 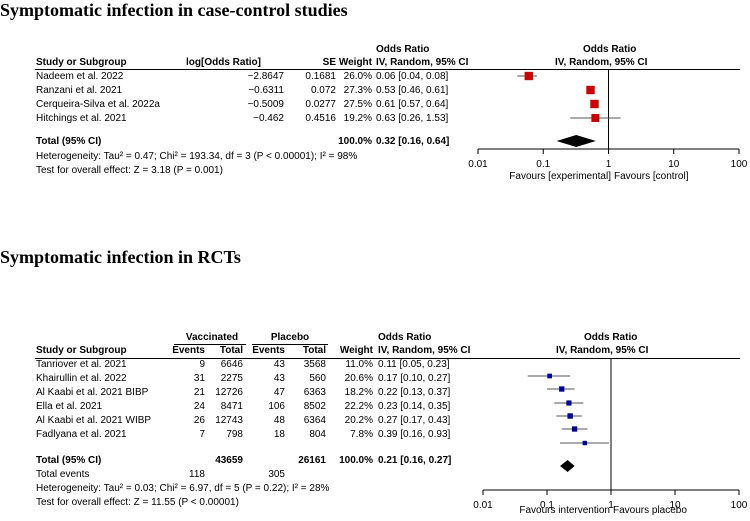 I want to click on s1-or-header: Odds Ratio, so click(x=403, y=49).